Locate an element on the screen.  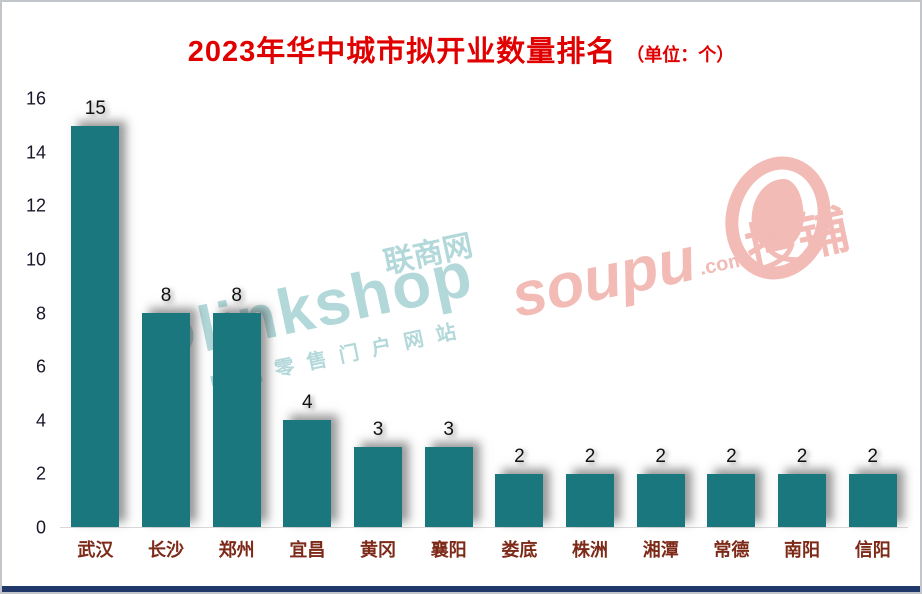
bar-group: 2 南阳 is located at coordinates (802, 329).